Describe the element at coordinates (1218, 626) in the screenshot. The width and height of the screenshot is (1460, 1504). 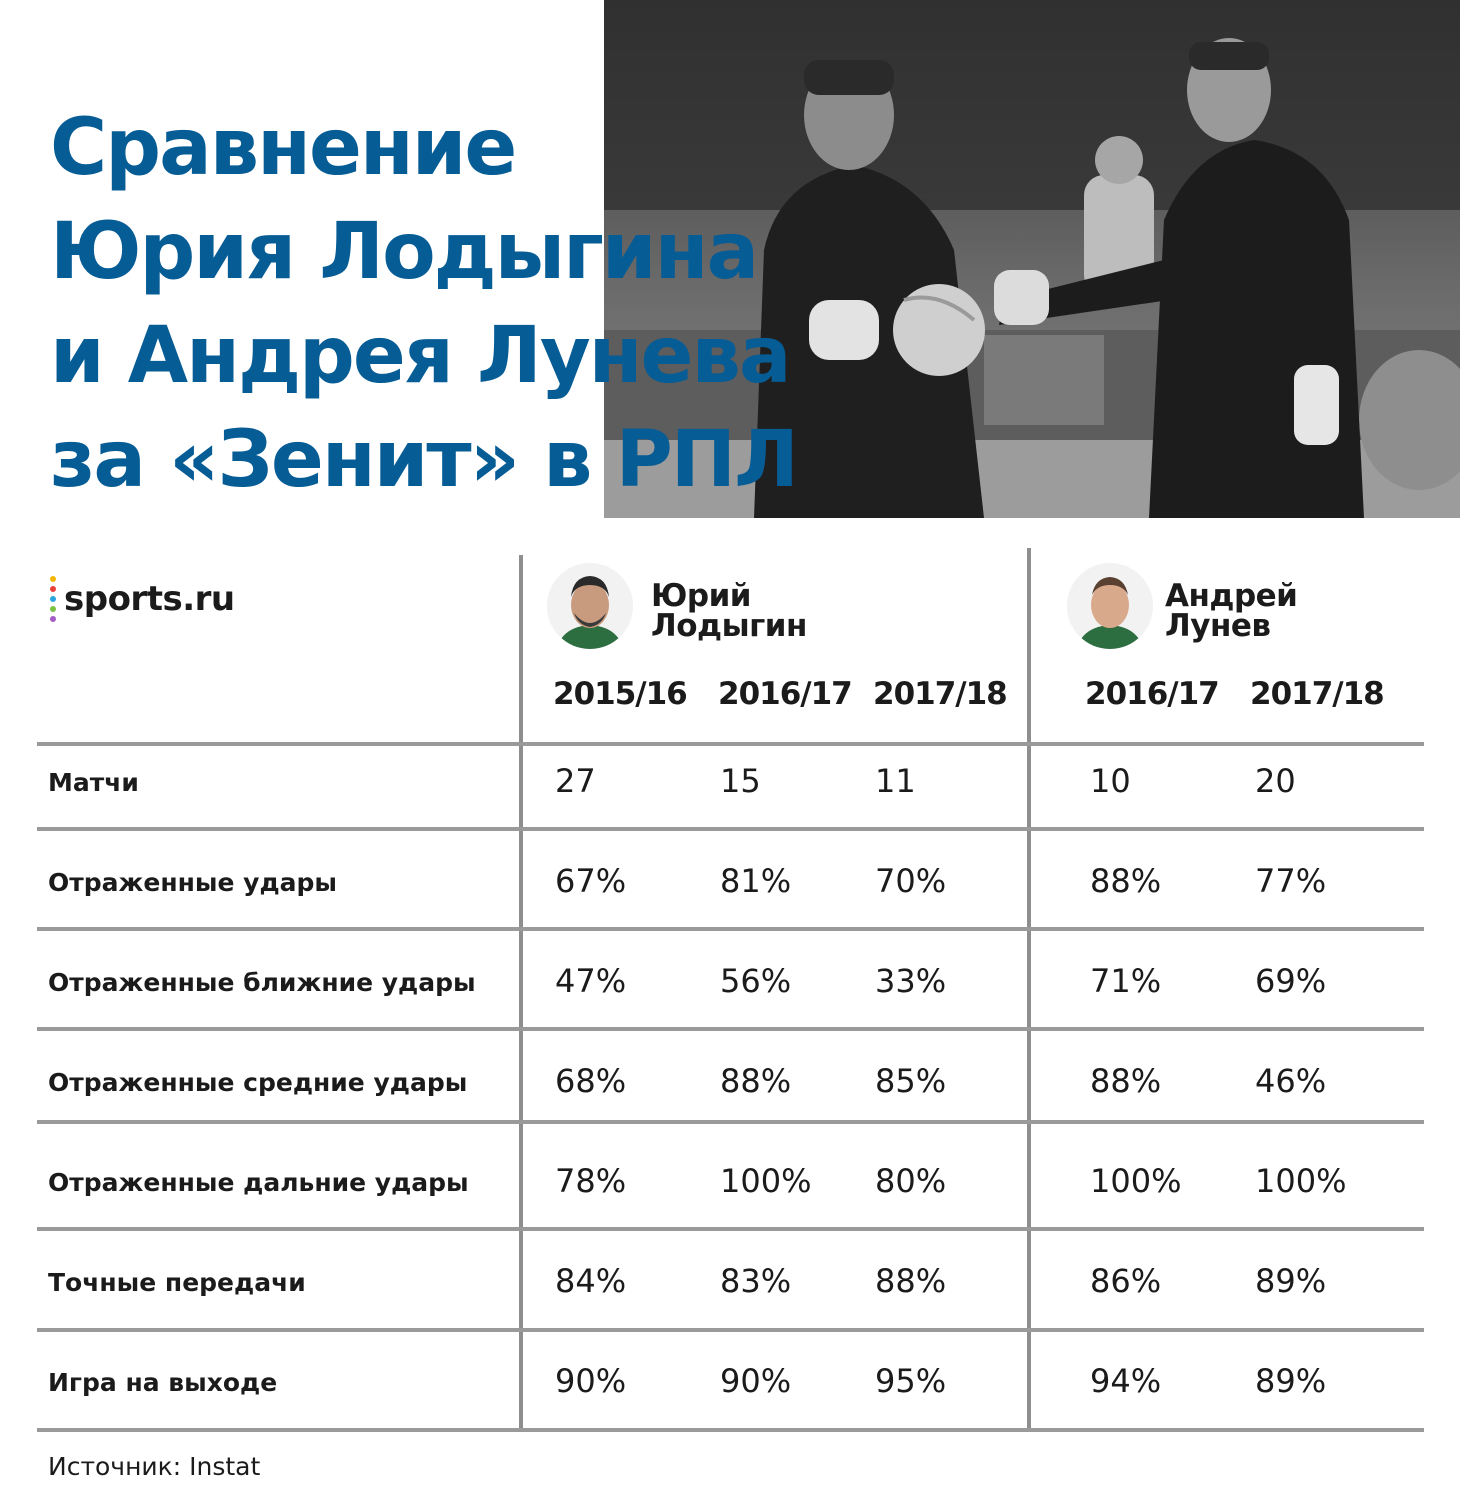
I see `player-last-name: Лунев` at that location.